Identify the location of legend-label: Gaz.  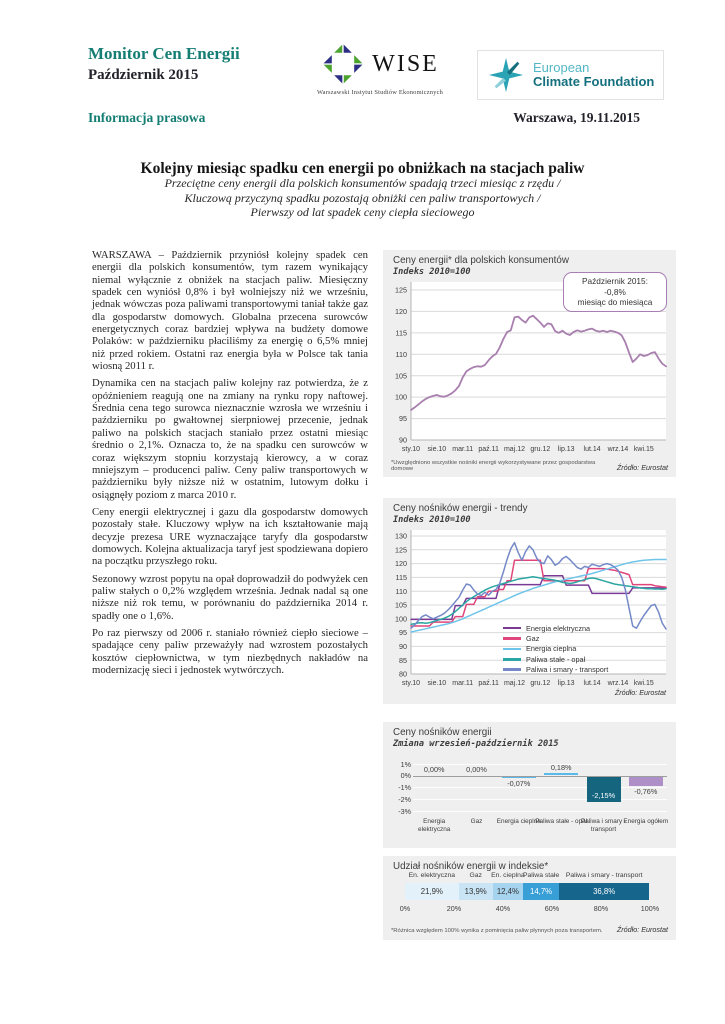
(533, 639).